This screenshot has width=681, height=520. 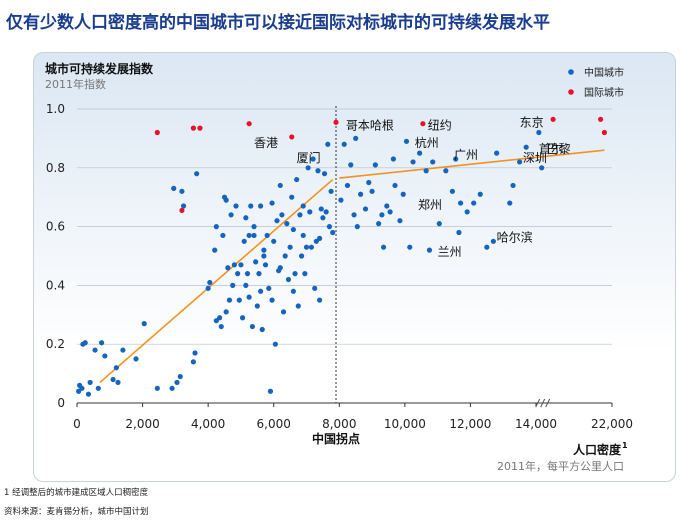 What do you see at coordinates (612, 424) in the screenshot?
I see `x-tick-label: 22,000` at bounding box center [612, 424].